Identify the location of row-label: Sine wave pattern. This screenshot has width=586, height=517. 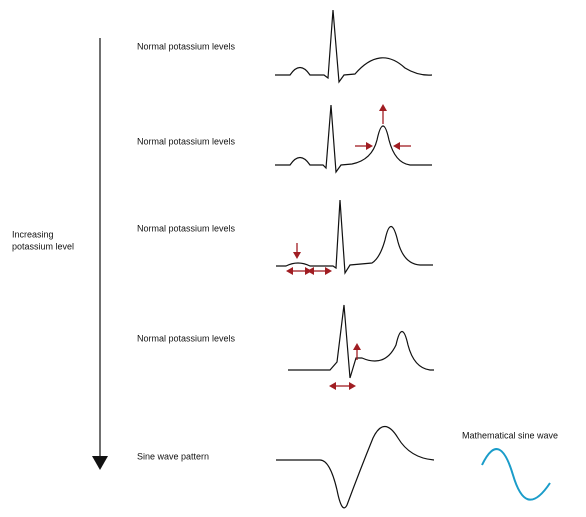
(173, 456).